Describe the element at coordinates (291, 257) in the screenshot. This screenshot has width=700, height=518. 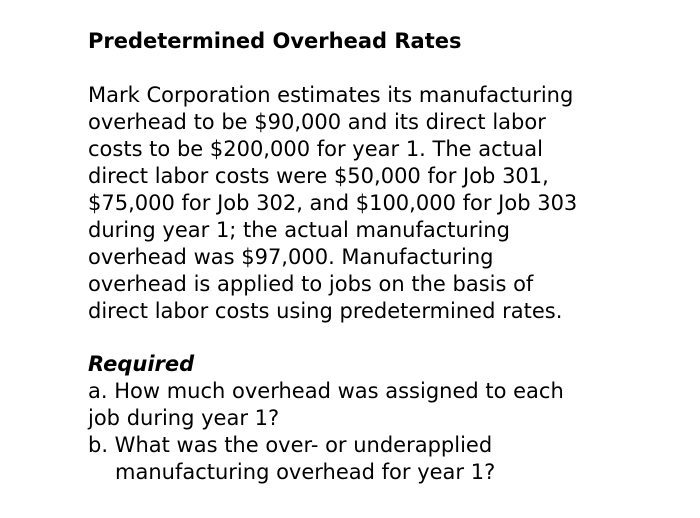
I see `paragraph-line: overhead was $97,000. Manufacturing` at that location.